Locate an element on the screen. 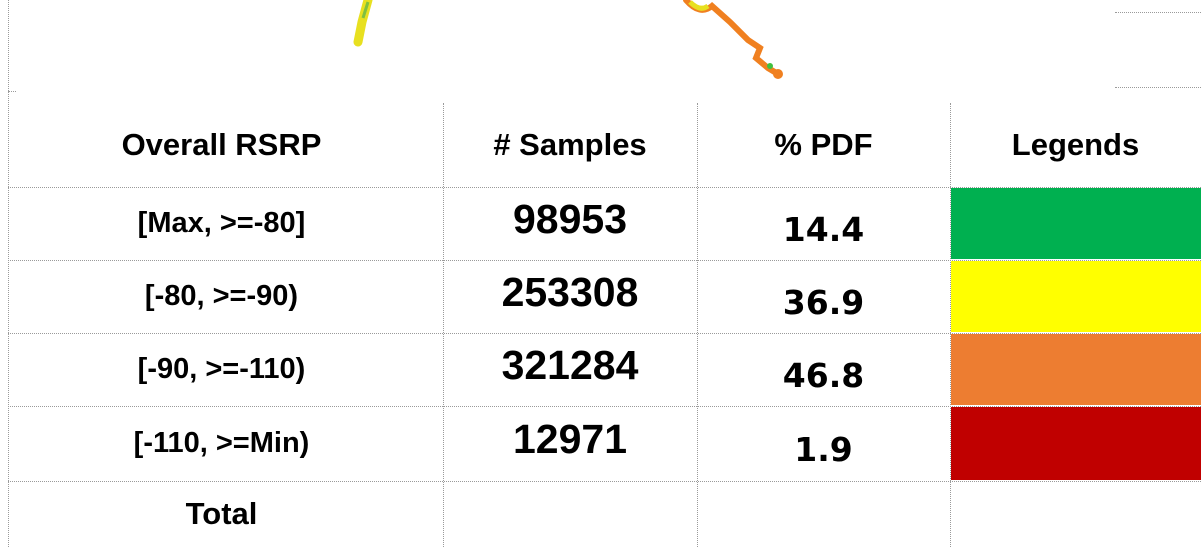  header-cell: # Samples is located at coordinates (570, 144).